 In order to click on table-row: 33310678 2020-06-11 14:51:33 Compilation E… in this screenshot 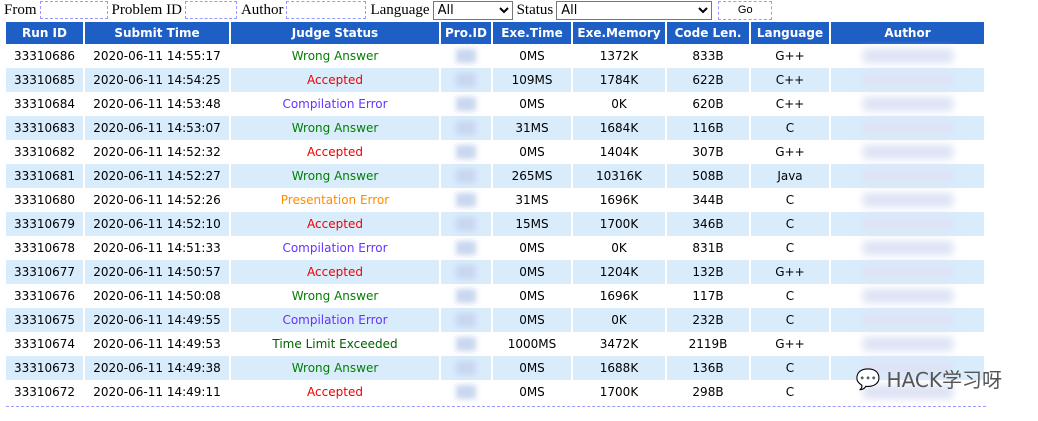, I will do `click(495, 248)`.